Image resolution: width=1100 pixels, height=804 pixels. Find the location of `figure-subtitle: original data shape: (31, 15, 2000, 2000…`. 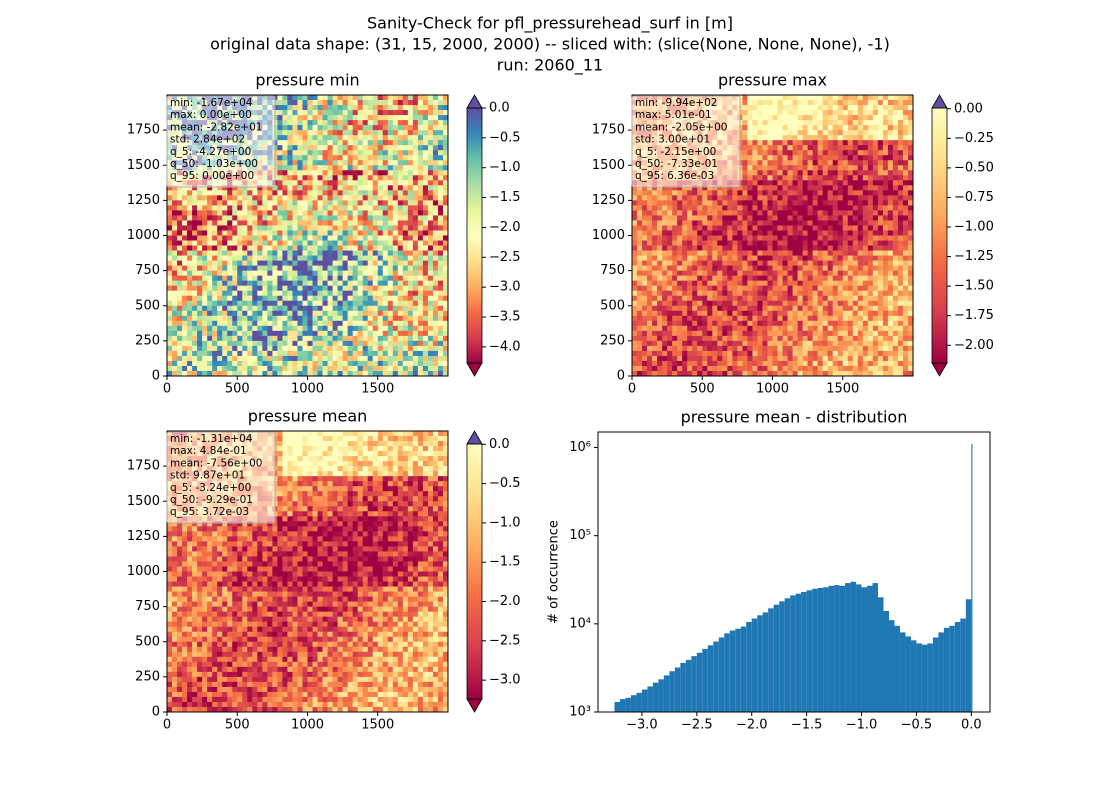

figure-subtitle: original data shape: (31, 15, 2000, 2000… is located at coordinates (550, 44).